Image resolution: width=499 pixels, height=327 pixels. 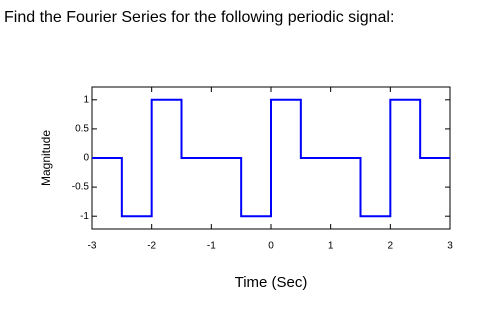 What do you see at coordinates (151, 246) in the screenshot?
I see `x-tick-label: -2` at bounding box center [151, 246].